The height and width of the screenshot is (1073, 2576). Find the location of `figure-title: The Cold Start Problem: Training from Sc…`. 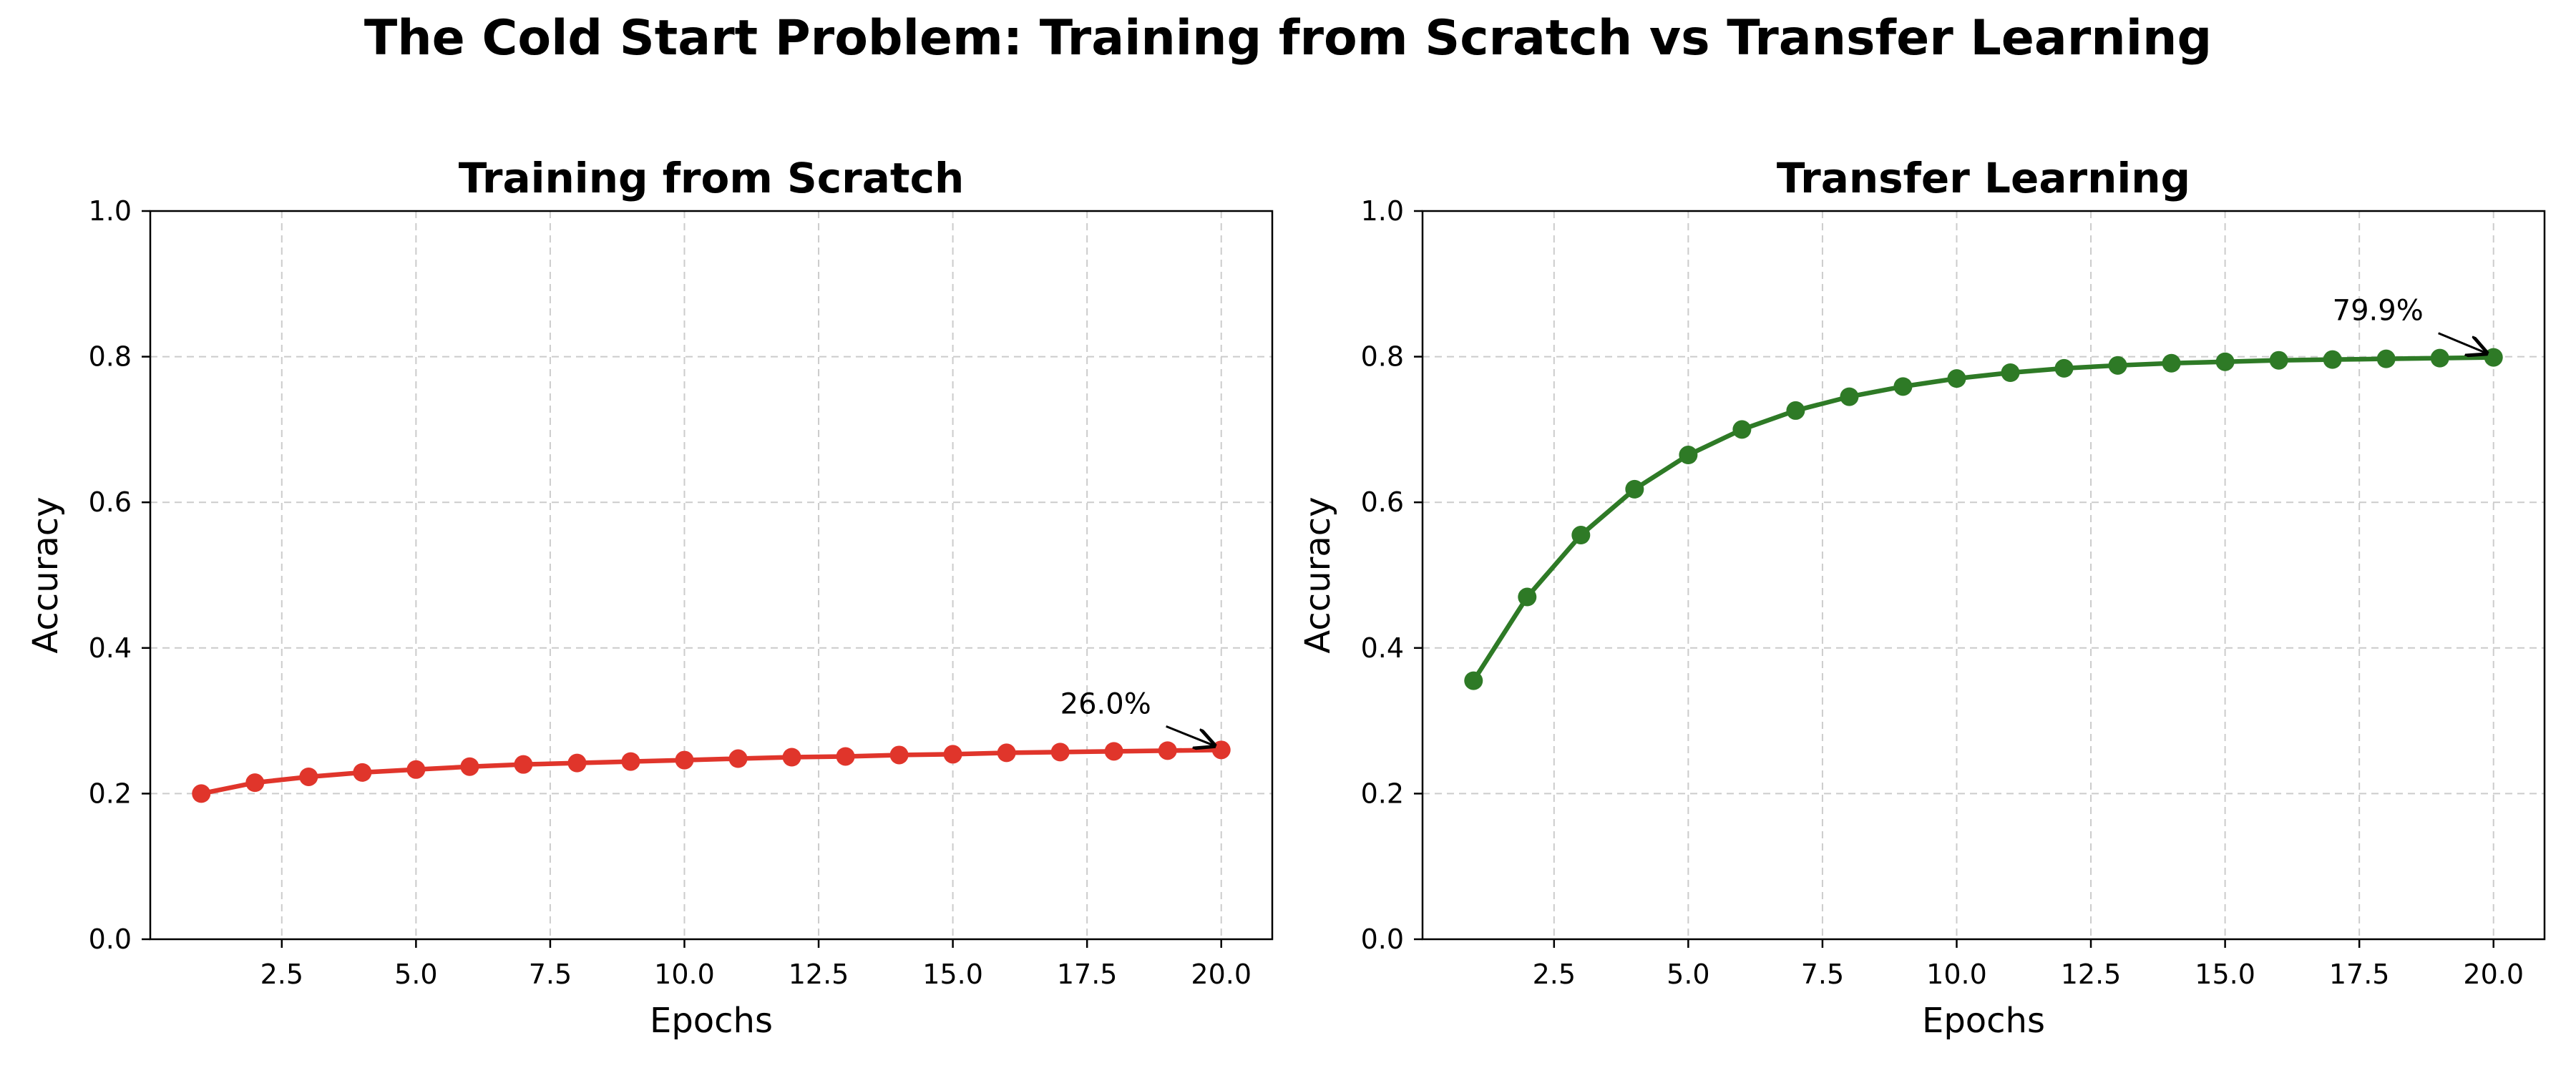

figure-title: The Cold Start Problem: Training from Sc… is located at coordinates (1288, 38).